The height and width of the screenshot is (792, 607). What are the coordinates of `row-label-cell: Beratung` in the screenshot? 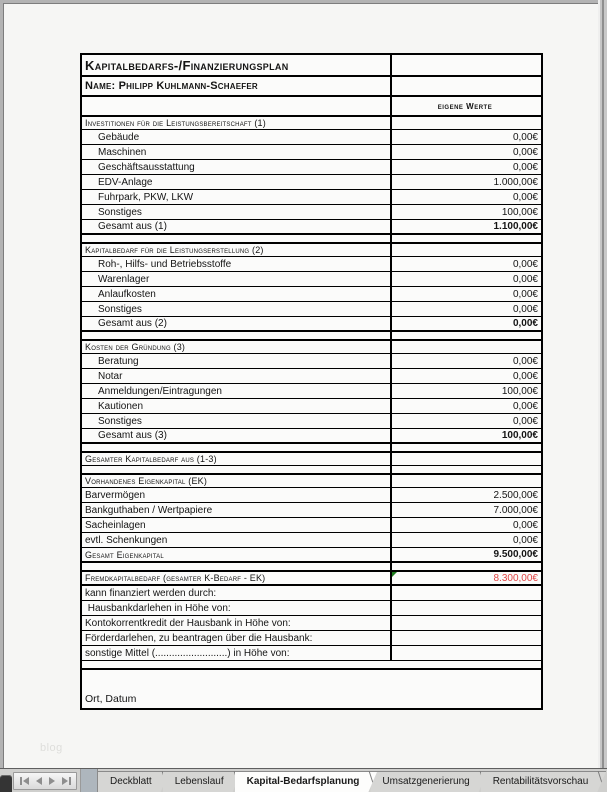 It's located at (237, 361).